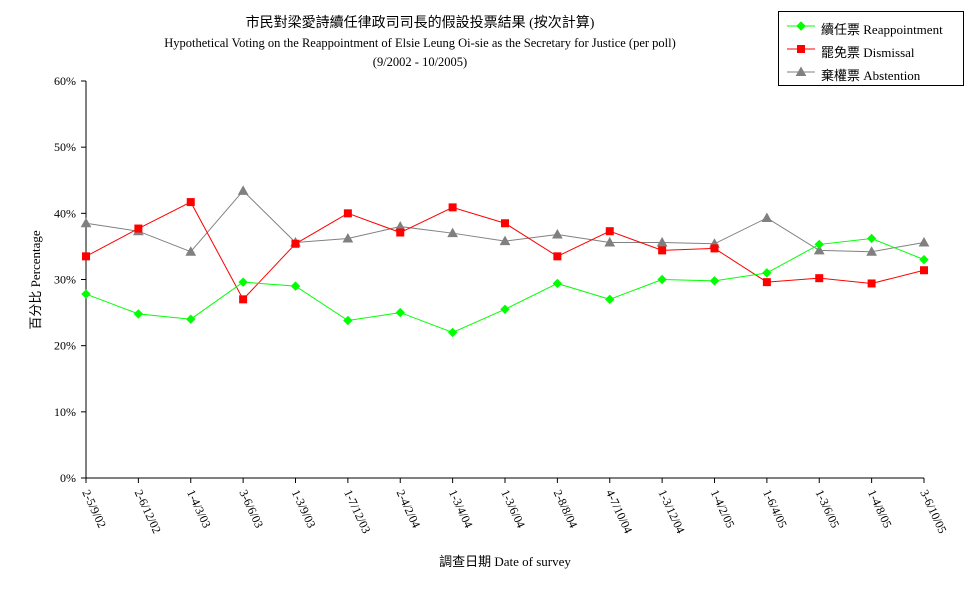  What do you see at coordinates (420, 22) in the screenshot?
I see `chart-title: 市民對梁愛詩續任律政司司長的假設投票結果 (按次計算)` at bounding box center [420, 22].